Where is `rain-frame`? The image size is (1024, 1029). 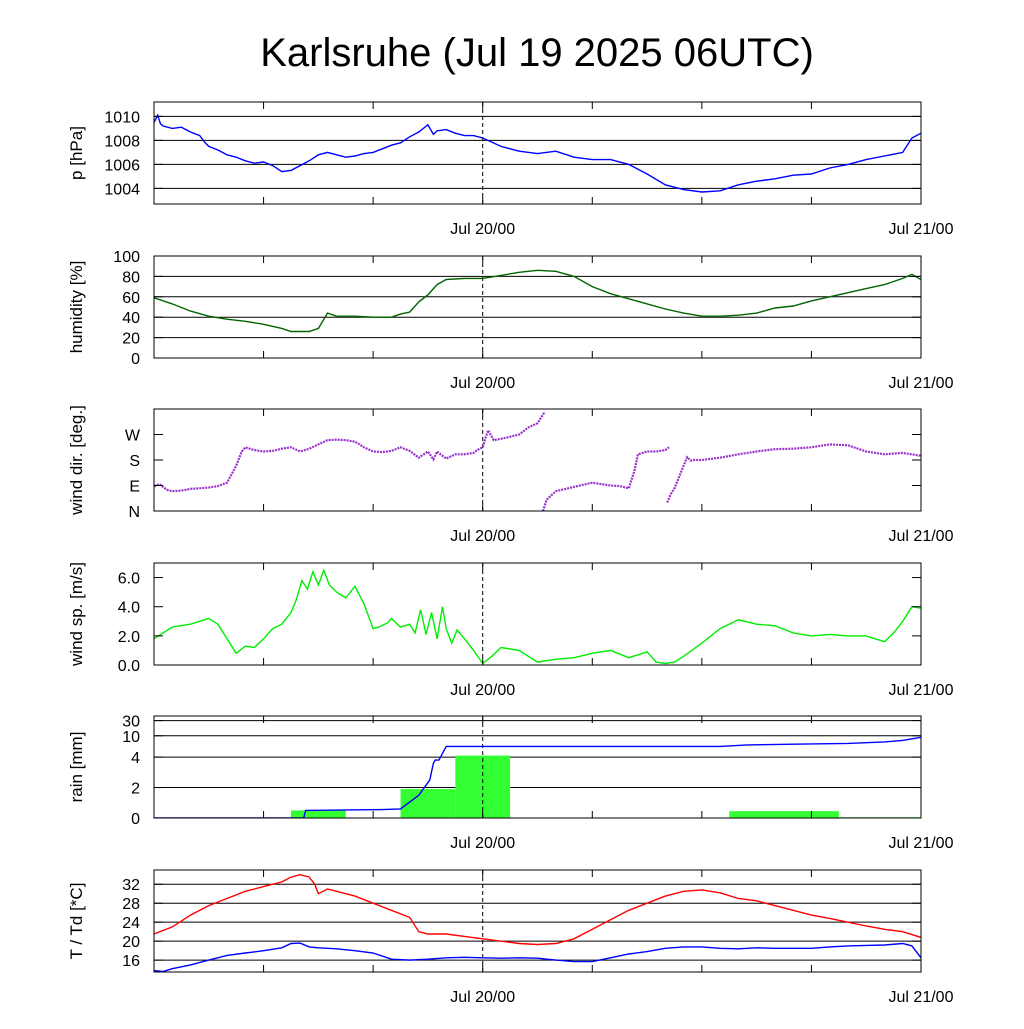
rain-frame is located at coordinates (537, 767).